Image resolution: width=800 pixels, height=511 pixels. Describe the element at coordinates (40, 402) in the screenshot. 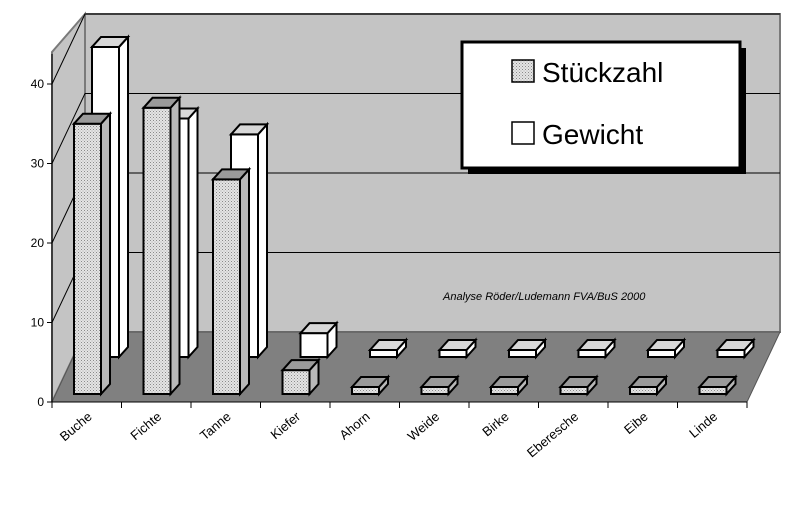

I see `y-tick-label: 0` at that location.